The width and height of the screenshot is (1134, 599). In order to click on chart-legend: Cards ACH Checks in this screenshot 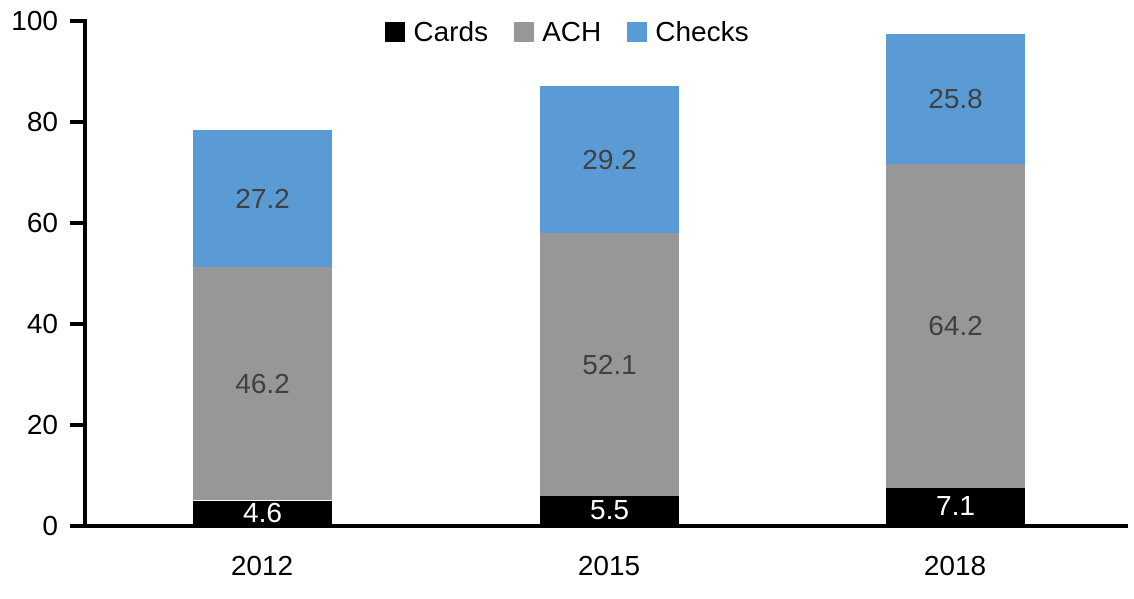, I will do `click(567, 32)`.